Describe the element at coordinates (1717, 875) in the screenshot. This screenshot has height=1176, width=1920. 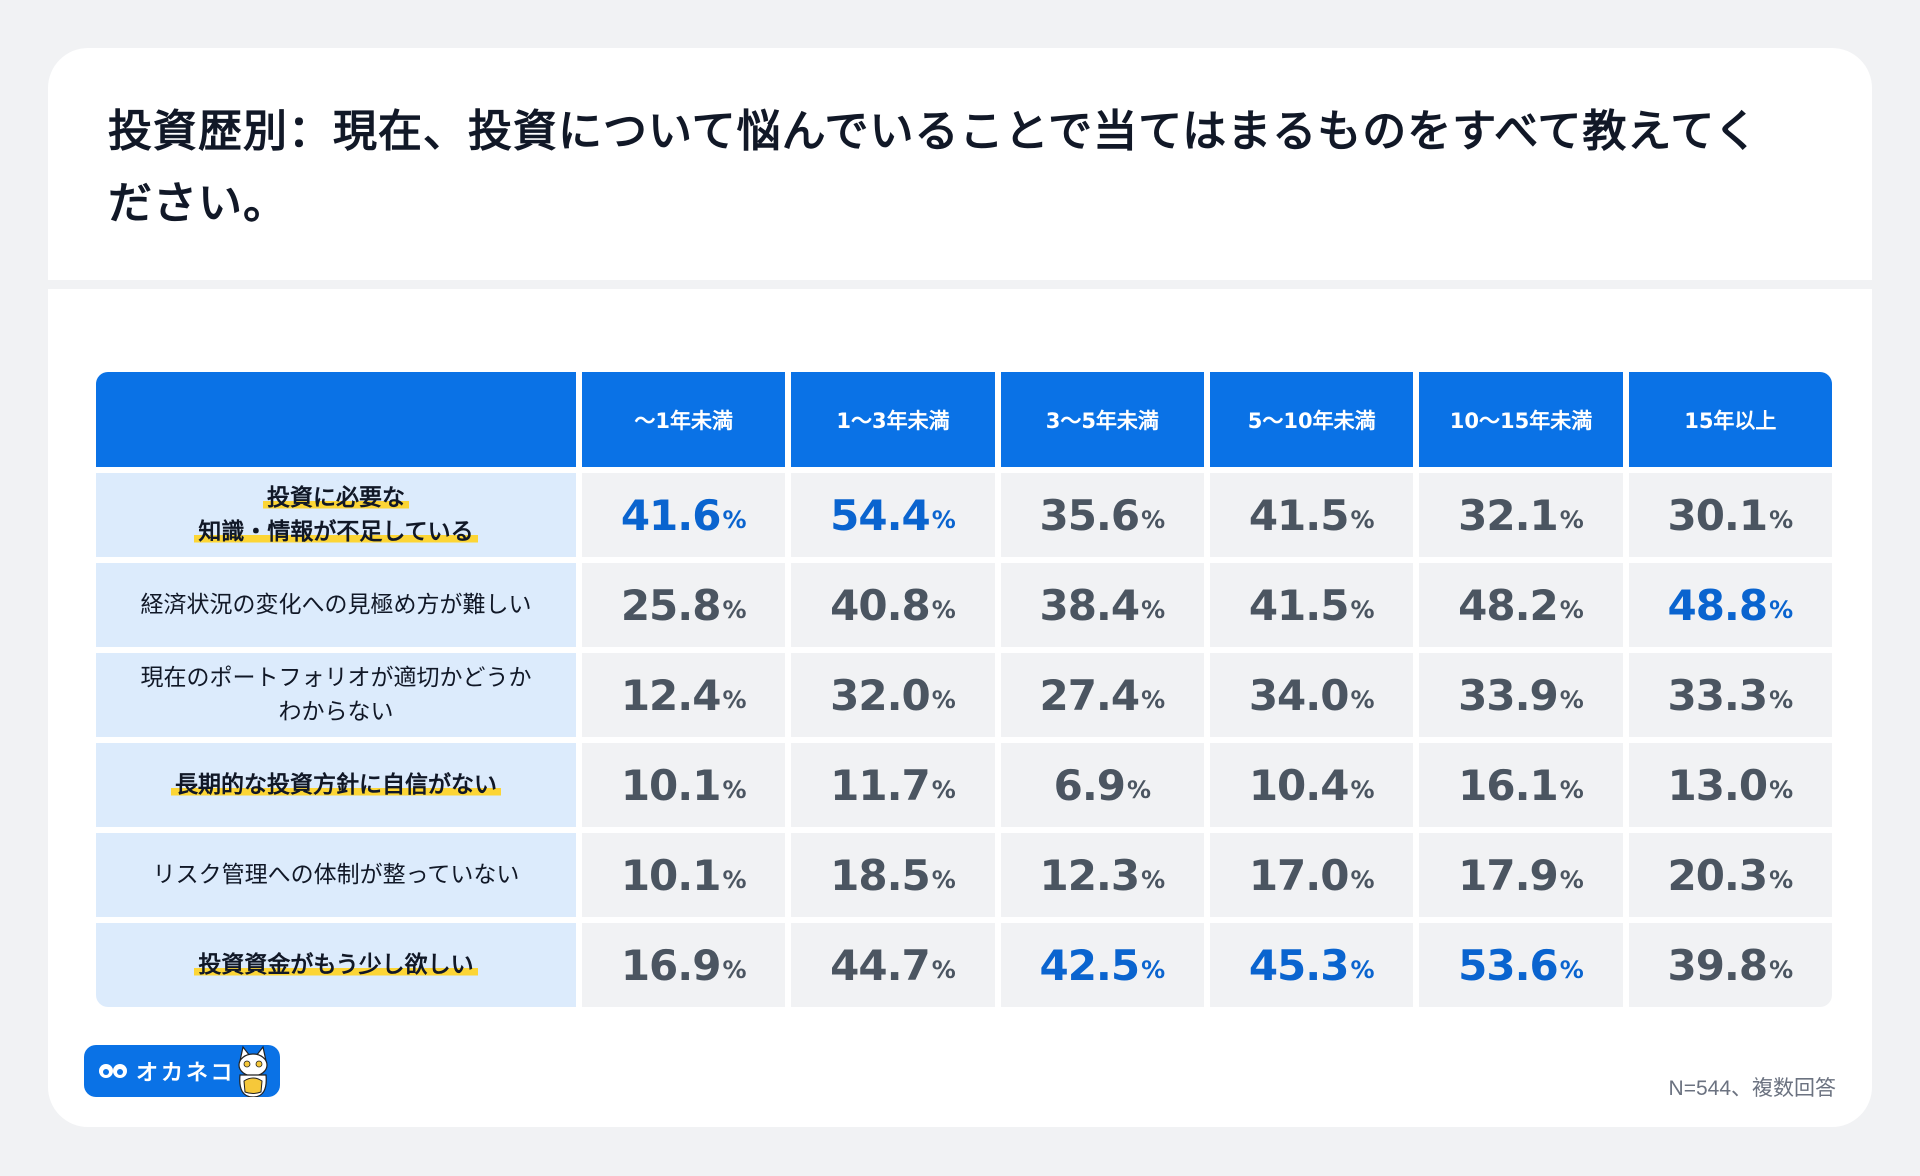
I see `value-number: 20.3` at that location.